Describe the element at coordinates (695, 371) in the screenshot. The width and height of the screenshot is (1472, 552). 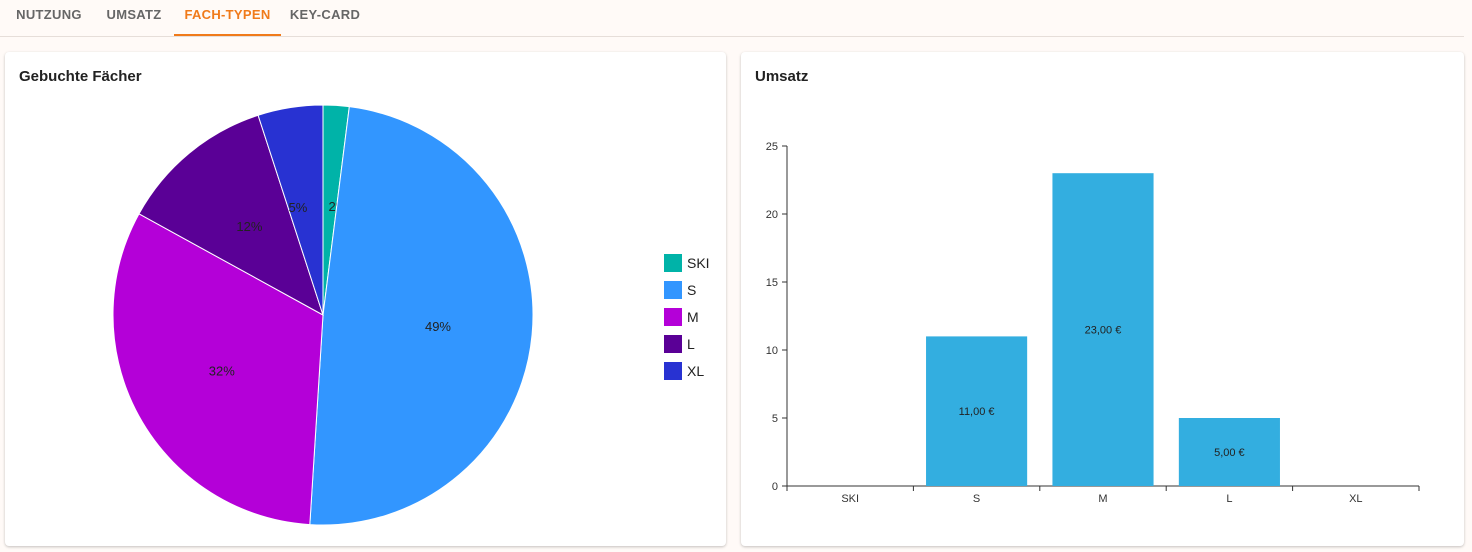
I see `legend-label-xl: XL` at that location.